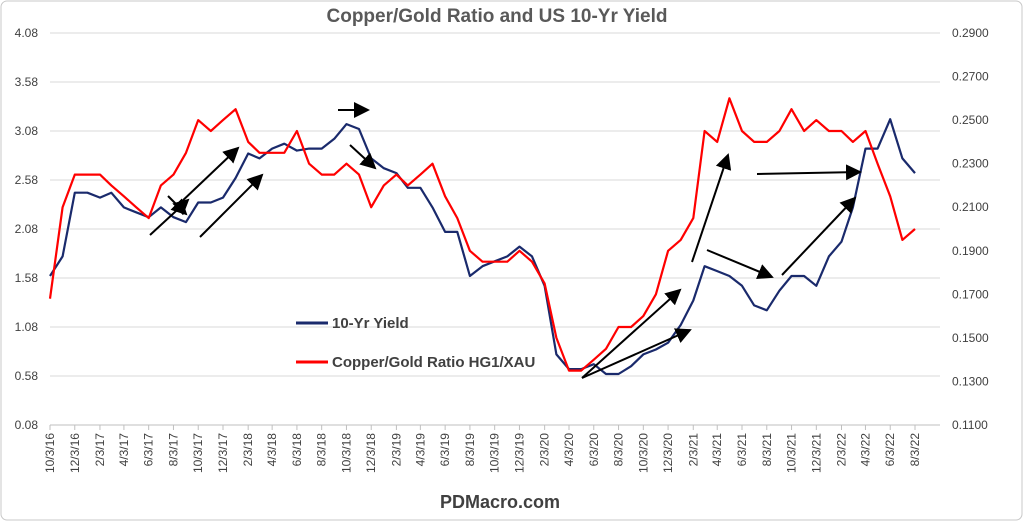 The width and height of the screenshot is (1024, 527). I want to click on legend-label: Copper/Gold Ratio HG1/XAU, so click(433, 362).